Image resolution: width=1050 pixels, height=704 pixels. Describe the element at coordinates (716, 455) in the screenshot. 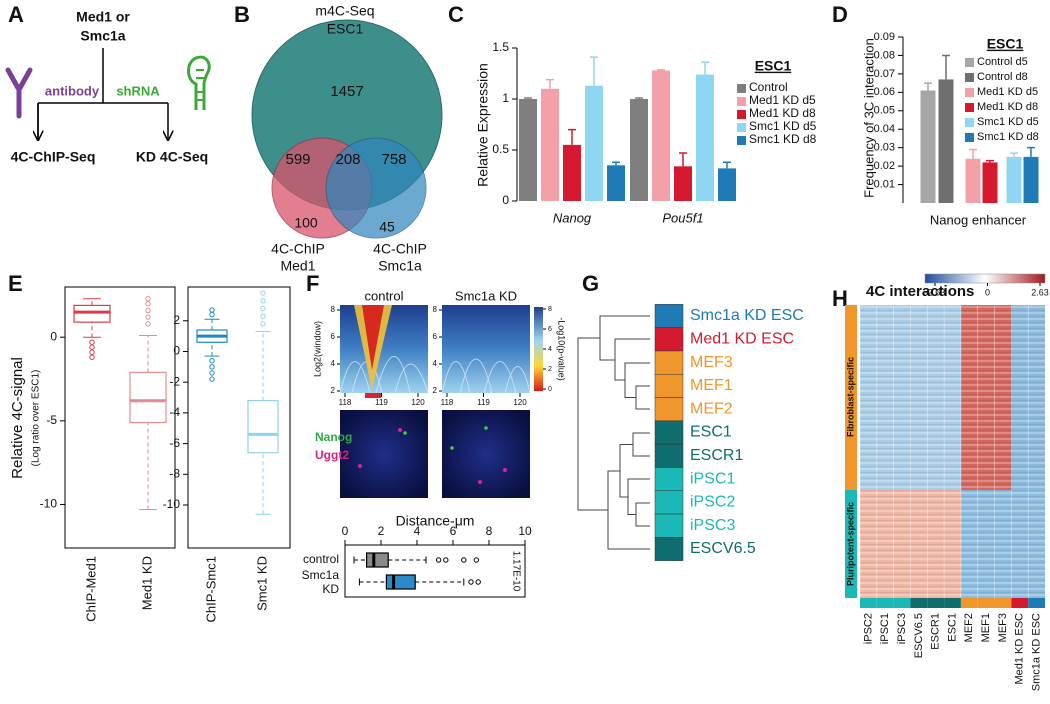

I see `sample-label: ESCR1` at that location.